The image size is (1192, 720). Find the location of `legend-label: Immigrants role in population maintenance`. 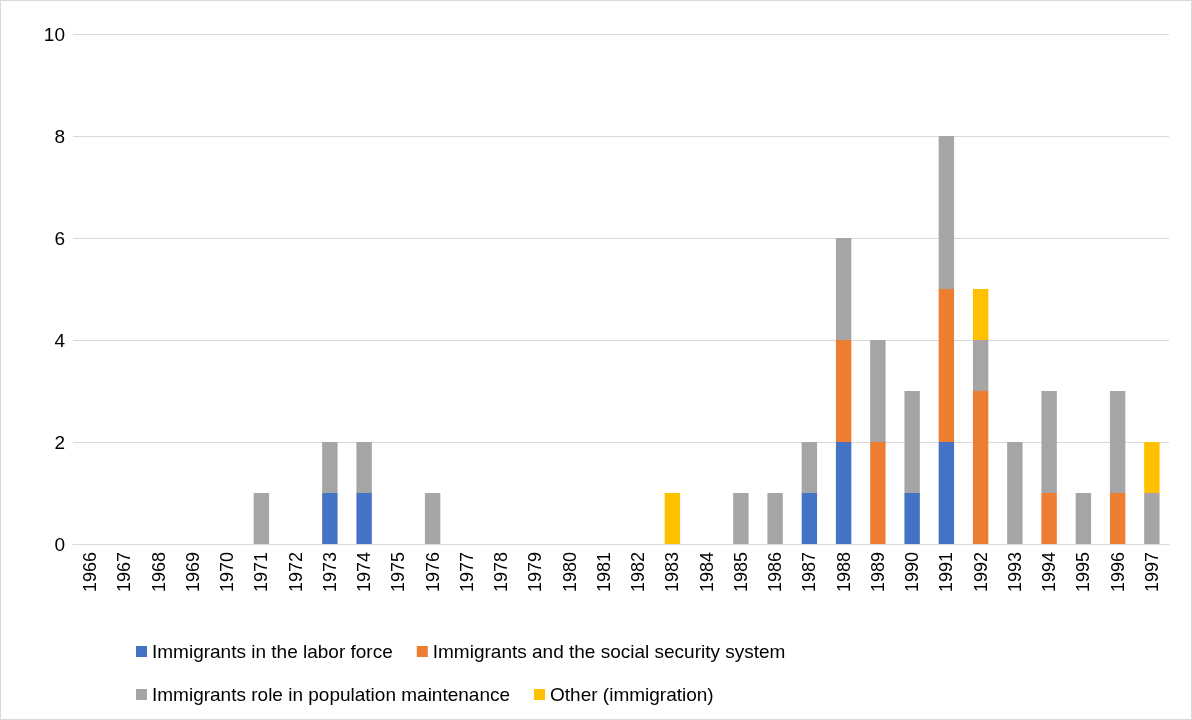

legend-label: Immigrants role in population maintenance is located at coordinates (331, 694).